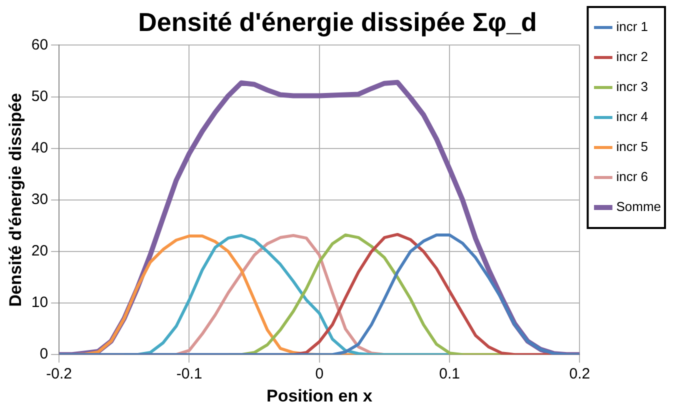  Describe the element at coordinates (632, 56) in the screenshot. I see `legend-label: incr 2` at that location.